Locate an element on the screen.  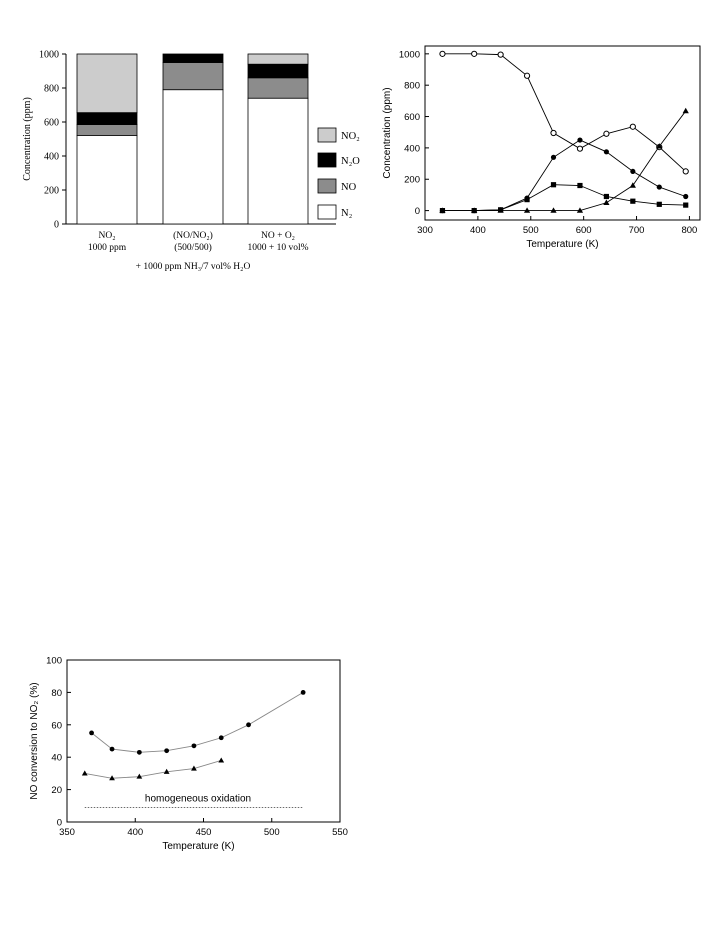
y-tick-label: 20 is located at coordinates (56, 790).